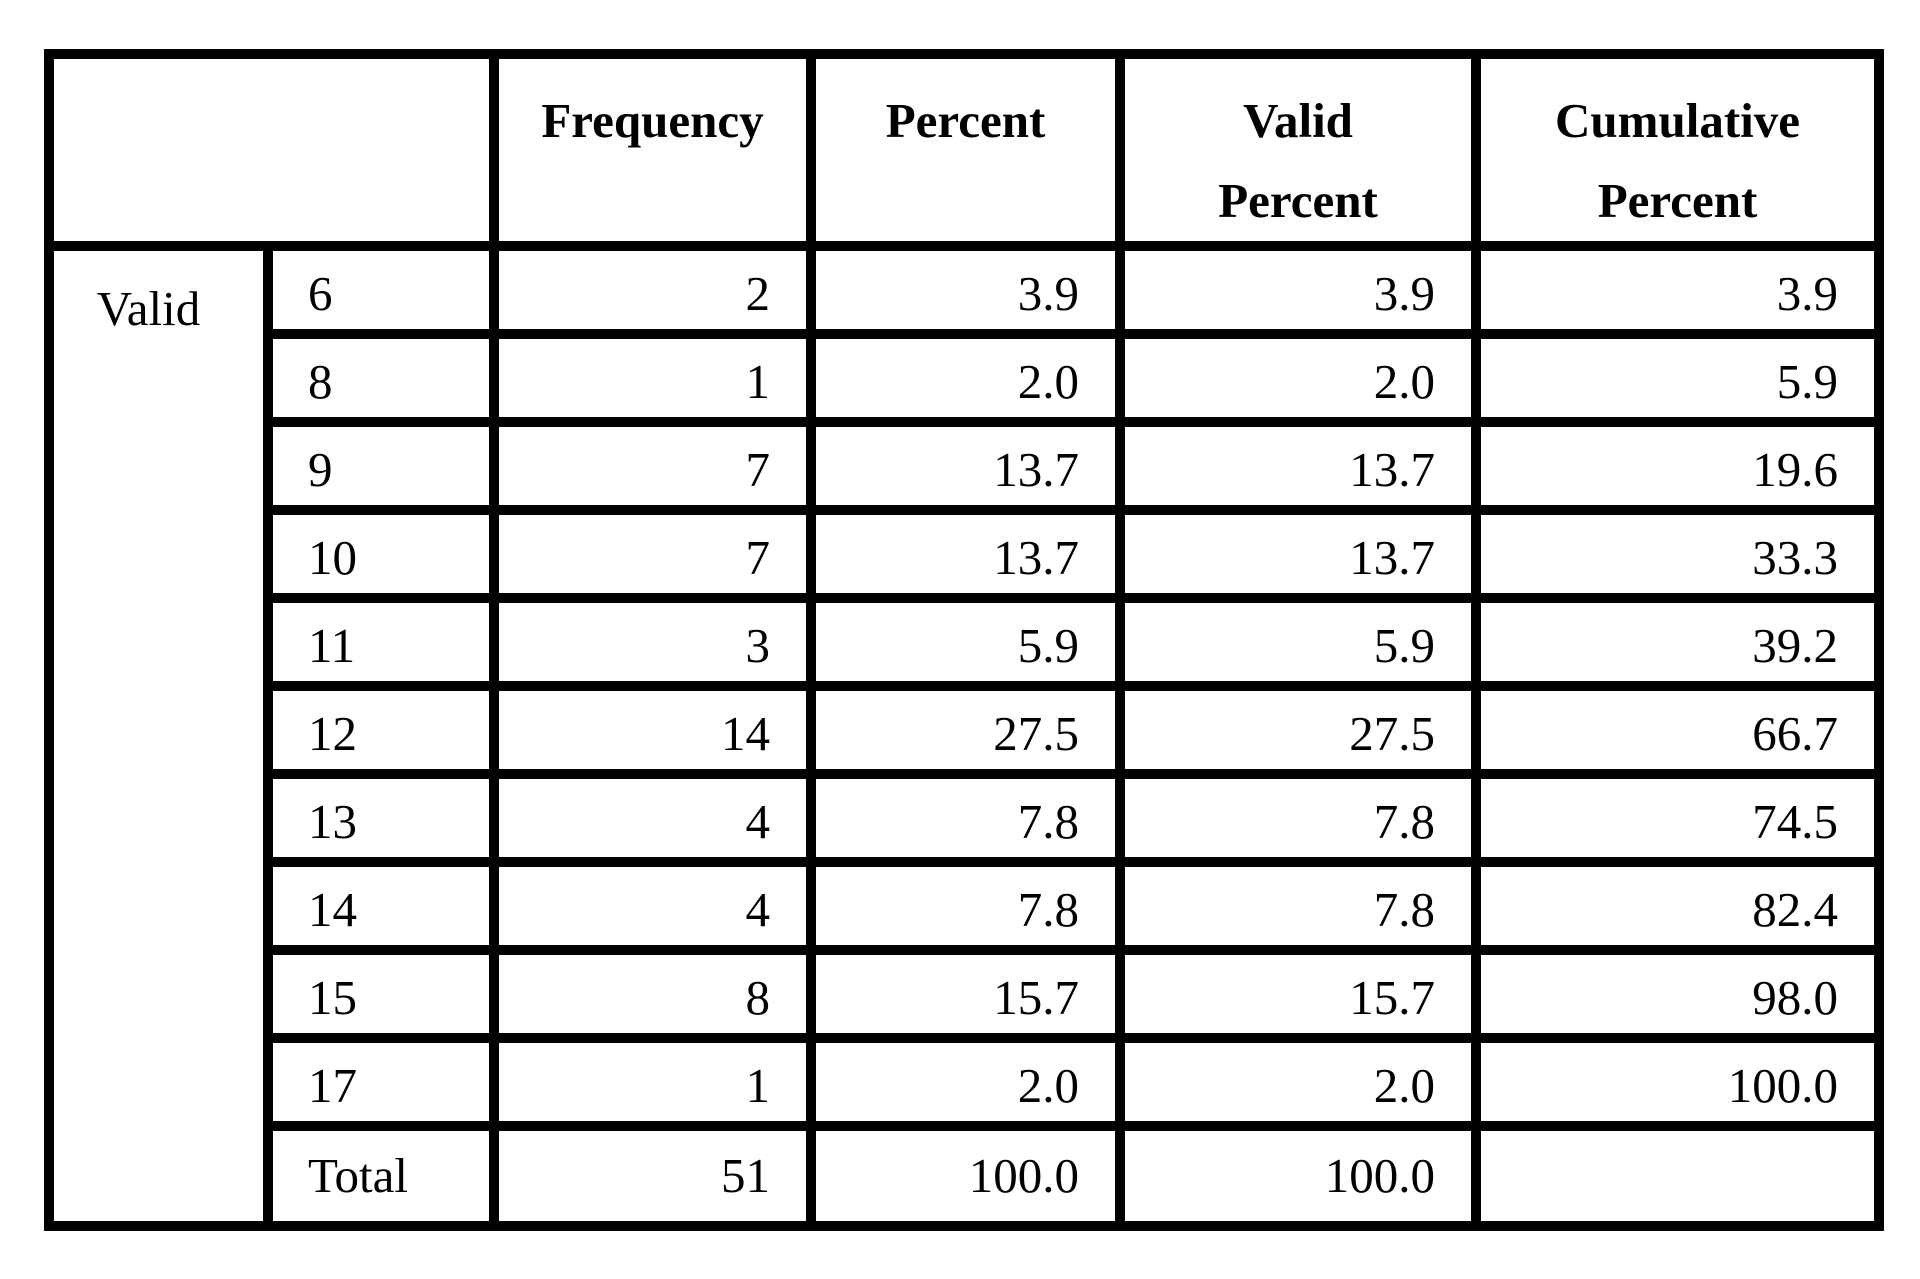  I want to click on header-valid-percent-line2: Percent, so click(1298, 200).